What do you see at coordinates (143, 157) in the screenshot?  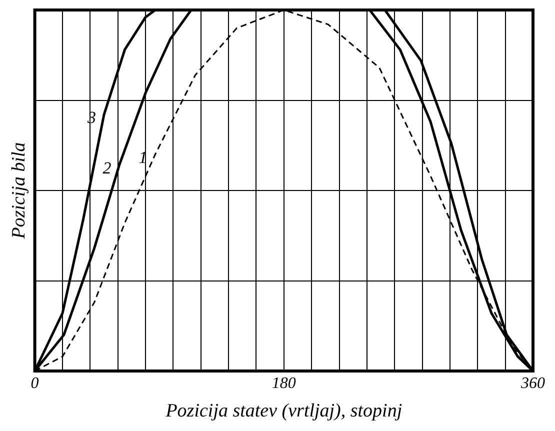 I see `series-label: 1` at bounding box center [143, 157].